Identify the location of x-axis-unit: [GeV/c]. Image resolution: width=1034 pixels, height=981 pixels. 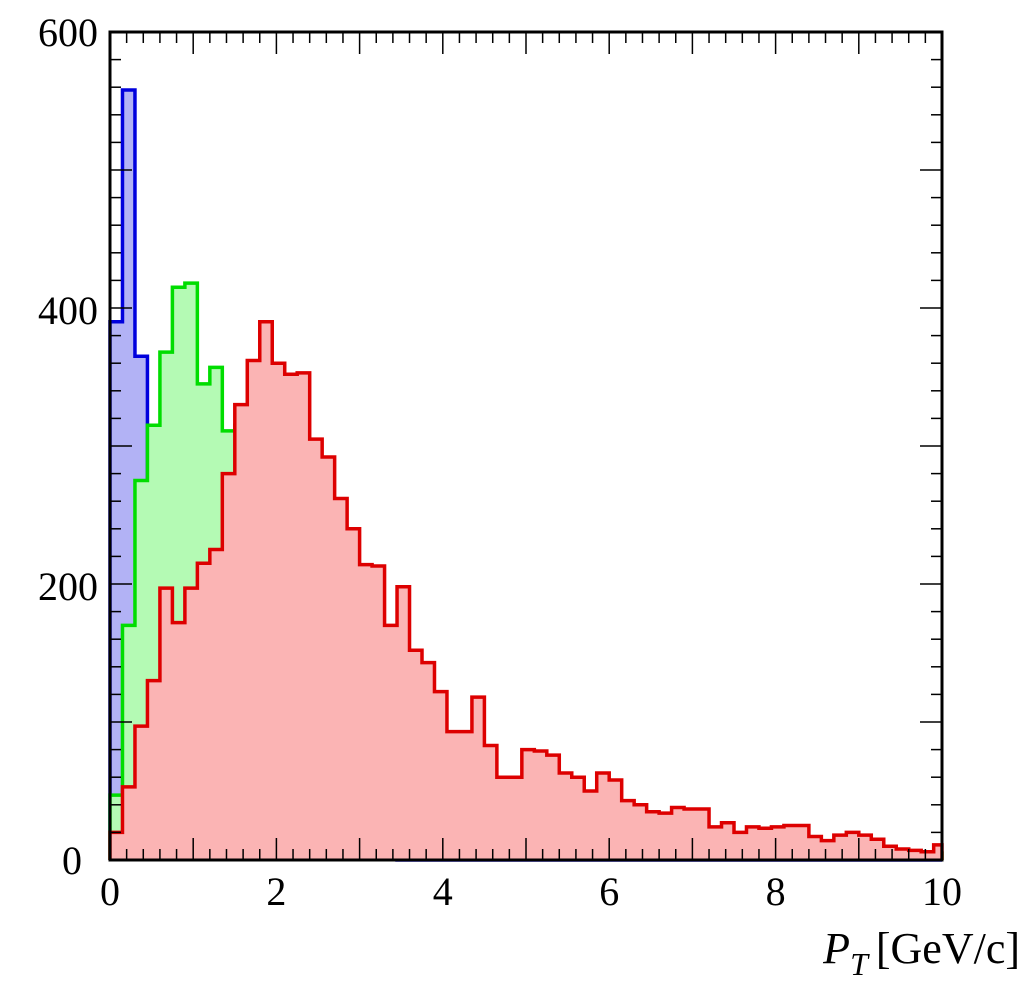
(948, 948).